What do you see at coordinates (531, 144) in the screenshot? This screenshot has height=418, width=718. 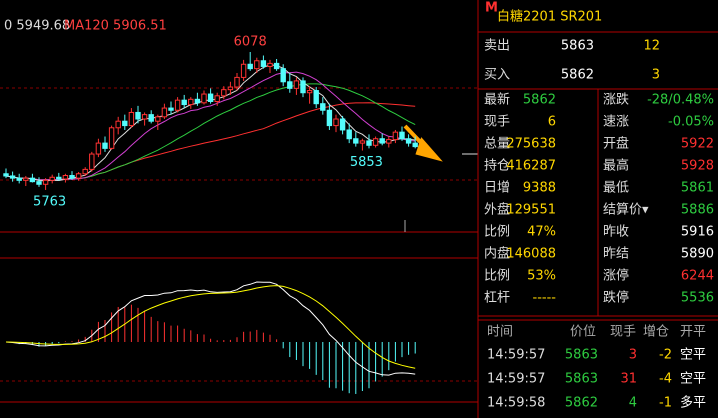 I see `field-value: 275638` at bounding box center [531, 144].